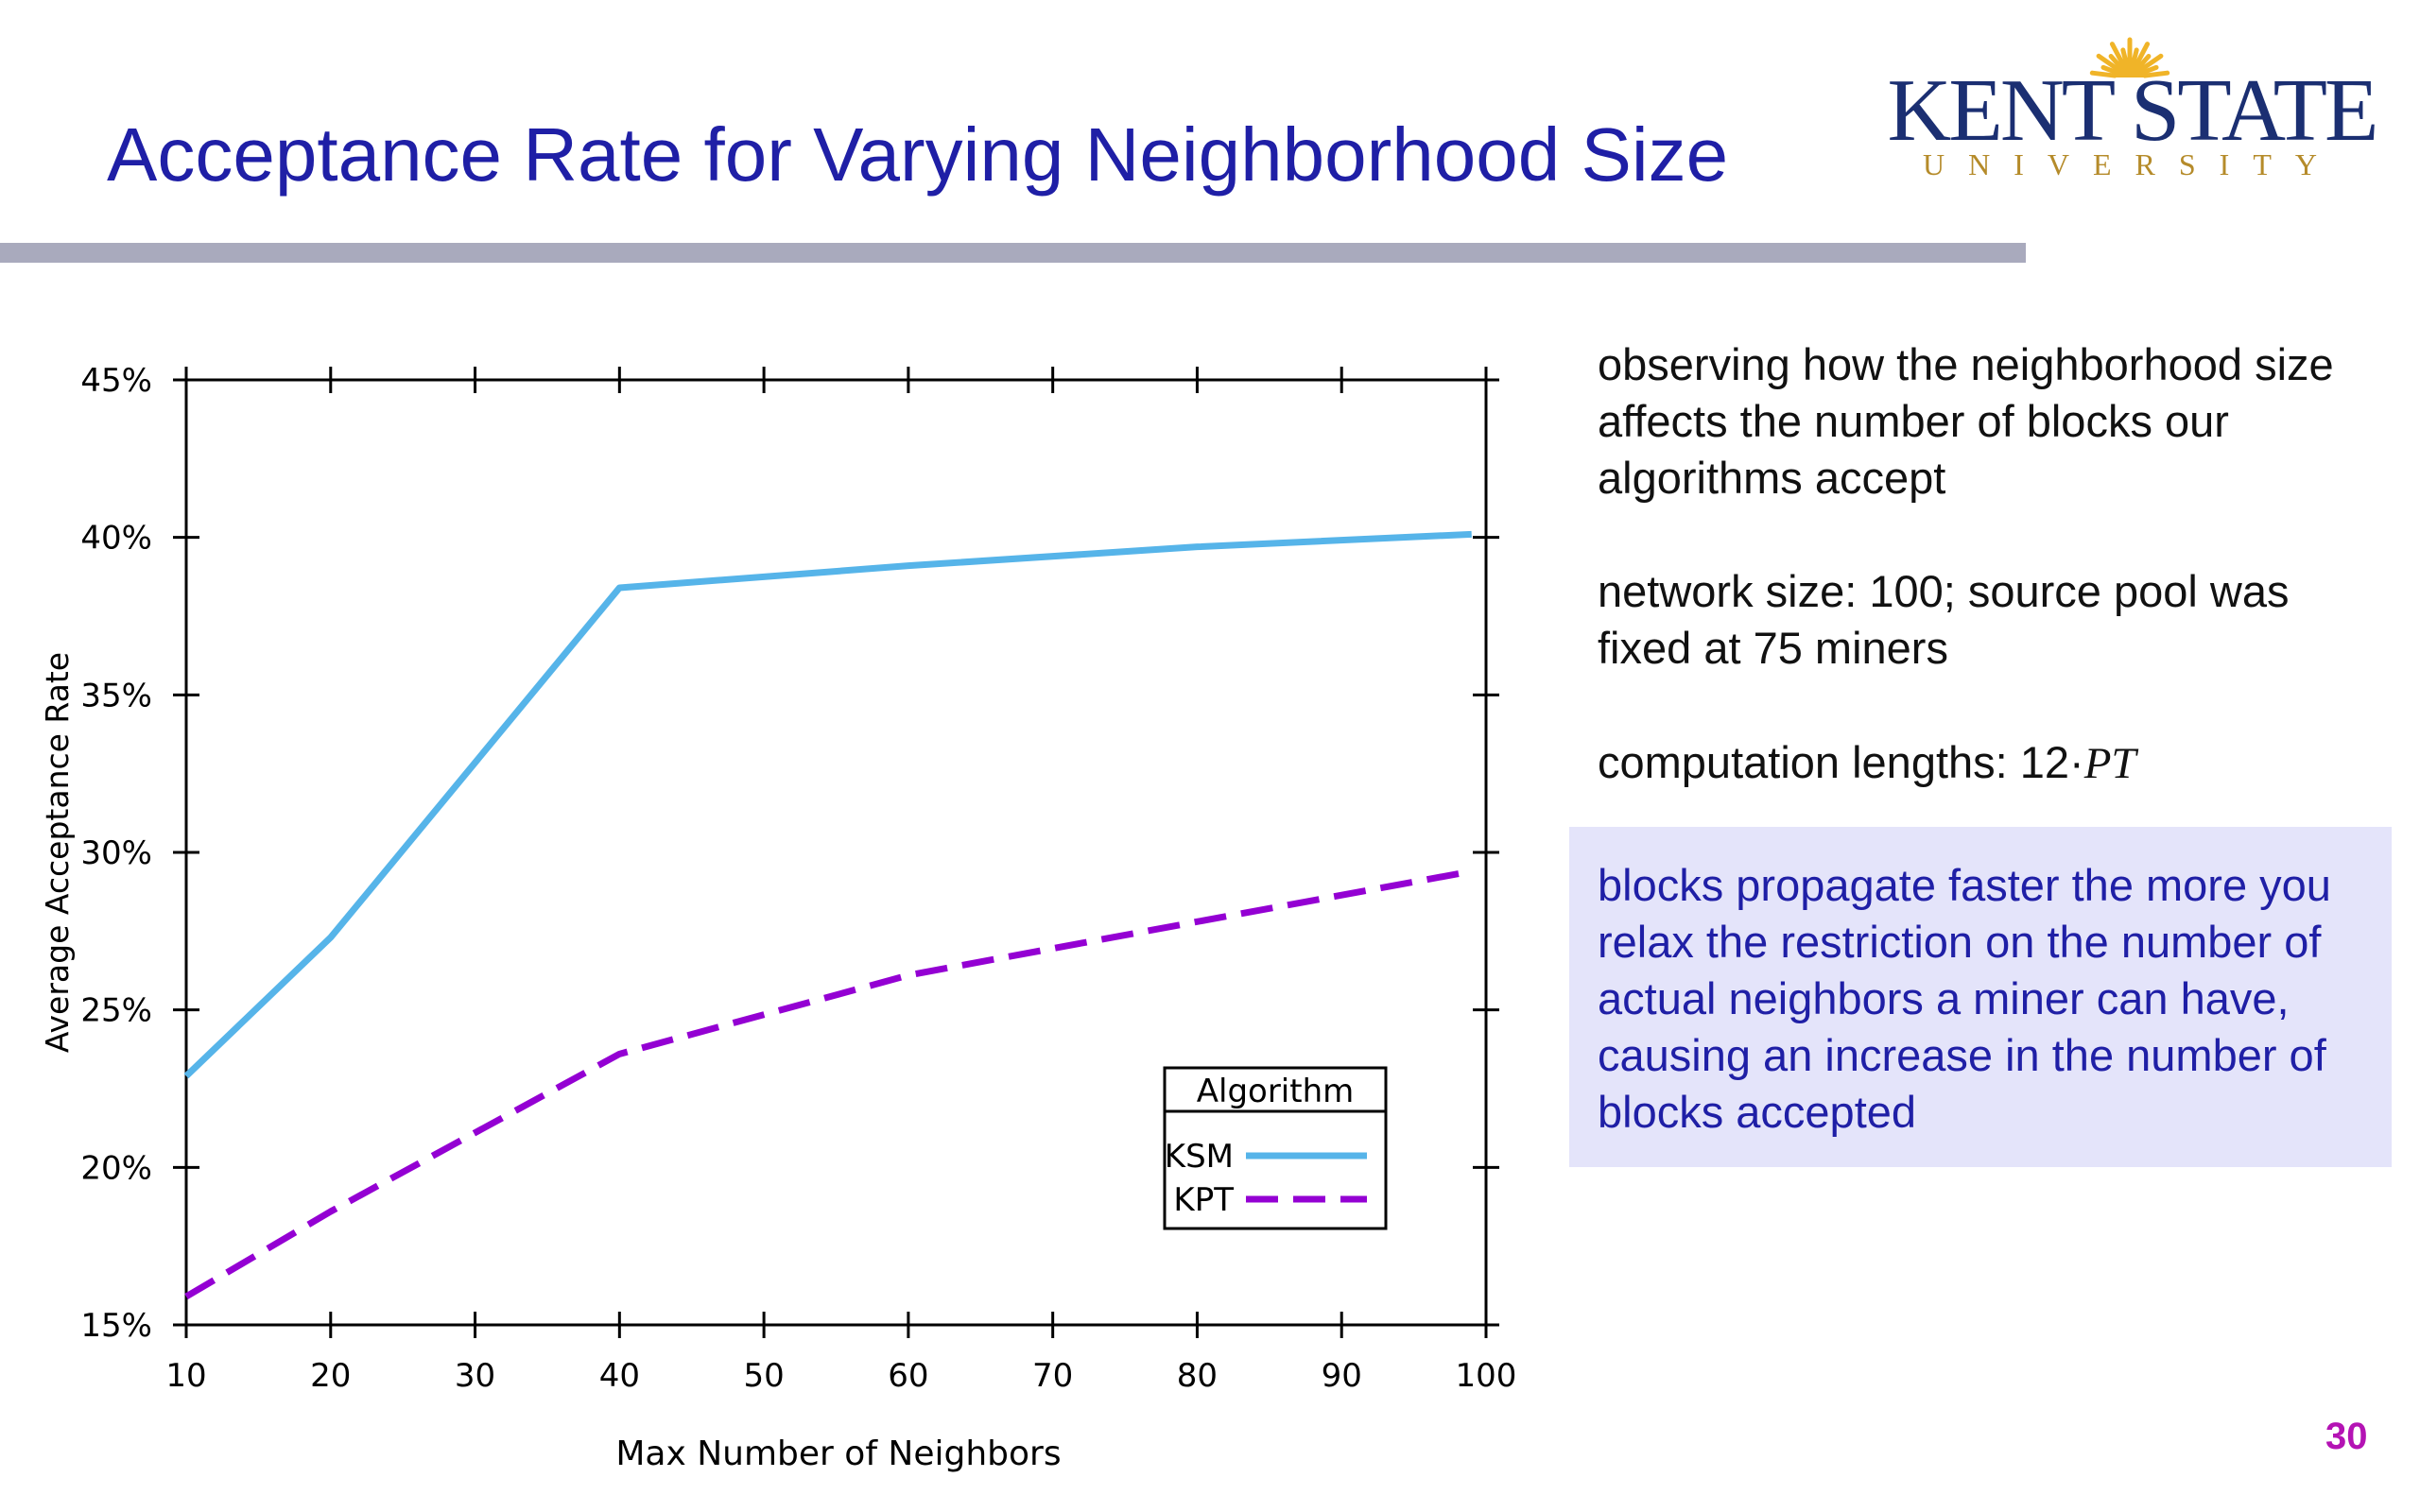 Image resolution: width=2420 pixels, height=1512 pixels. Describe the element at coordinates (1487, 1376) in the screenshot. I see `x-tick-label: 100` at that location.